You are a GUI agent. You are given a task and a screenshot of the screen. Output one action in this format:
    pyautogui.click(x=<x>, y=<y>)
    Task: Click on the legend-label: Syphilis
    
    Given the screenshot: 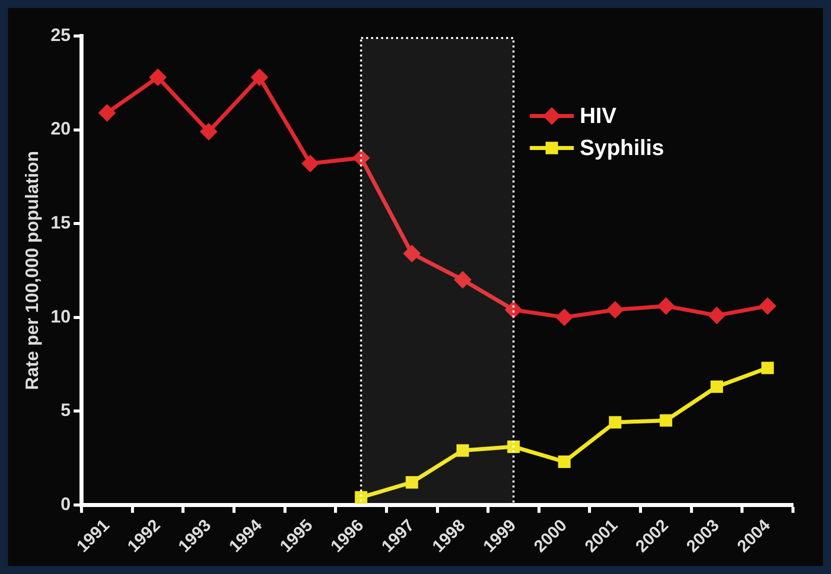 What is the action you would take?
    pyautogui.click(x=622, y=147)
    